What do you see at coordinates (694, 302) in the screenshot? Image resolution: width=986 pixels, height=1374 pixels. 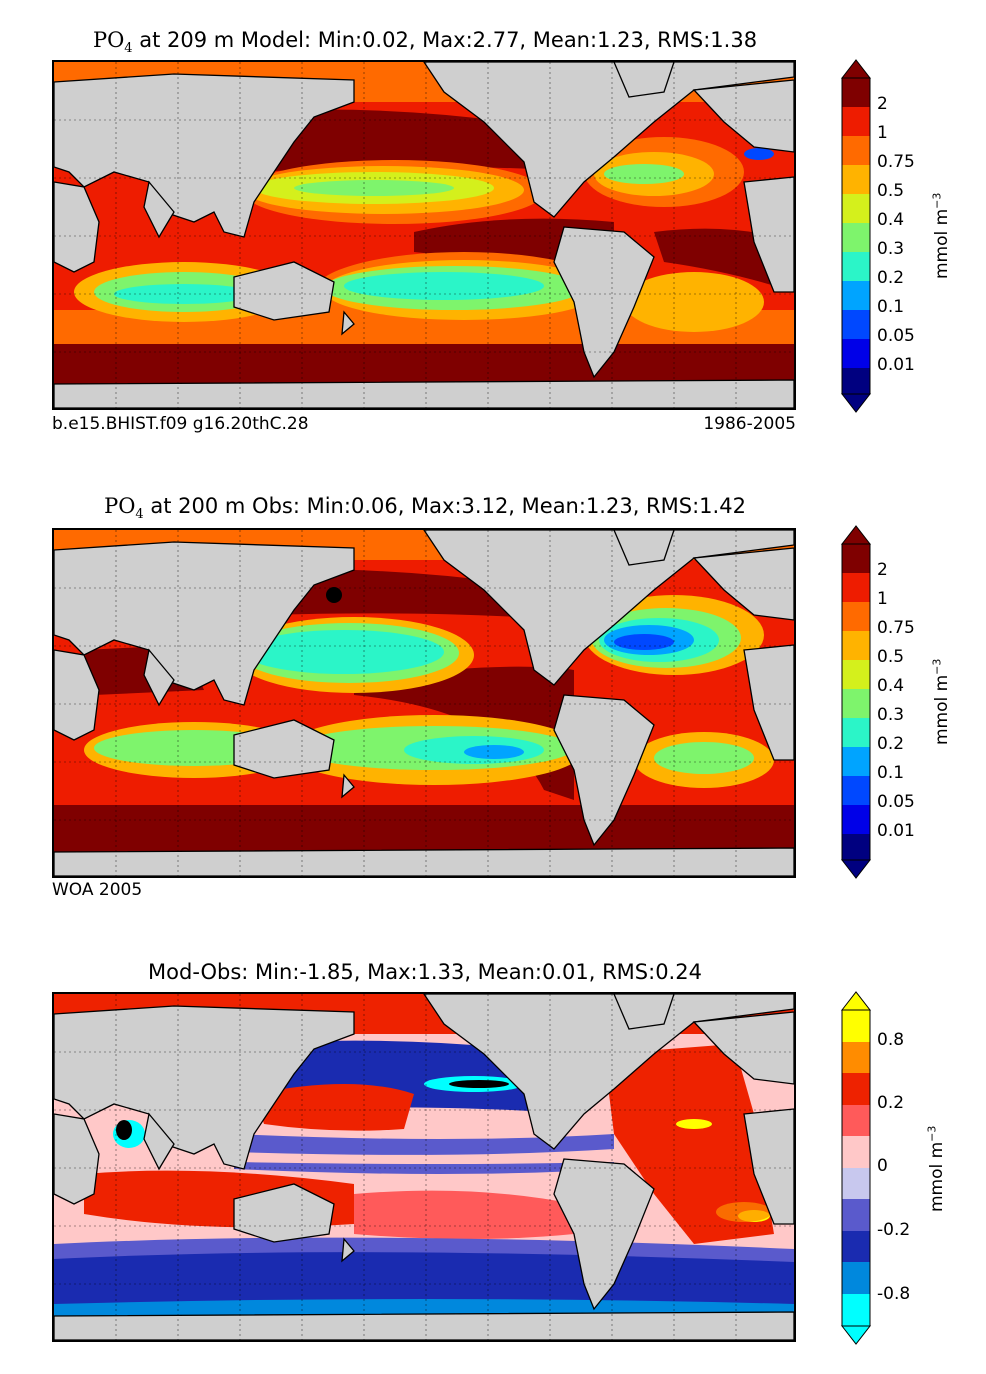 I see `p1-satl-o` at bounding box center [694, 302].